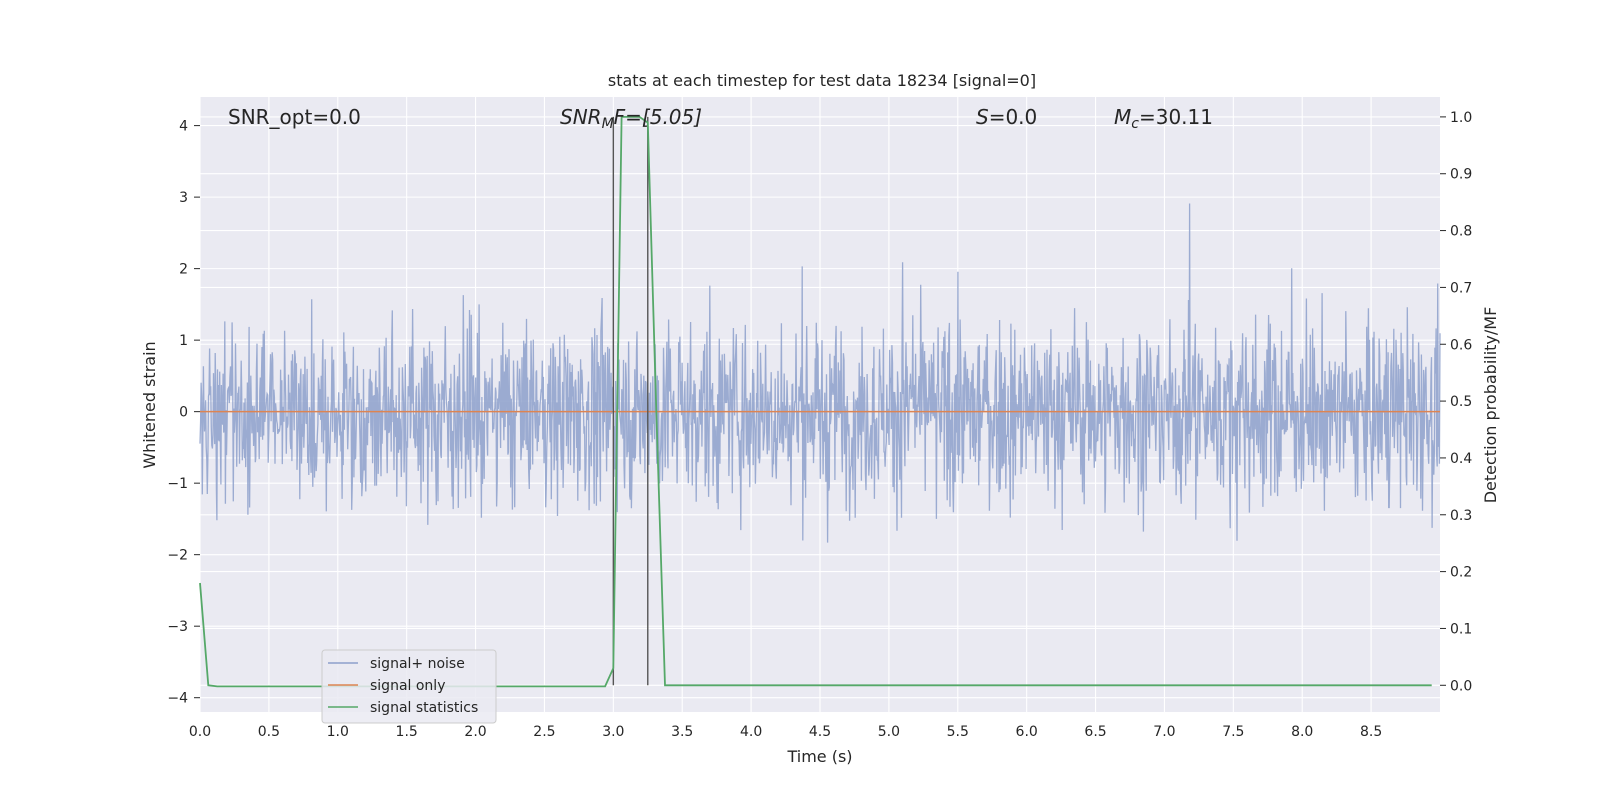 This screenshot has width=1600, height=800. Describe the element at coordinates (1461, 118) in the screenshot. I see `y-tick-label-right: 1.0` at that location.